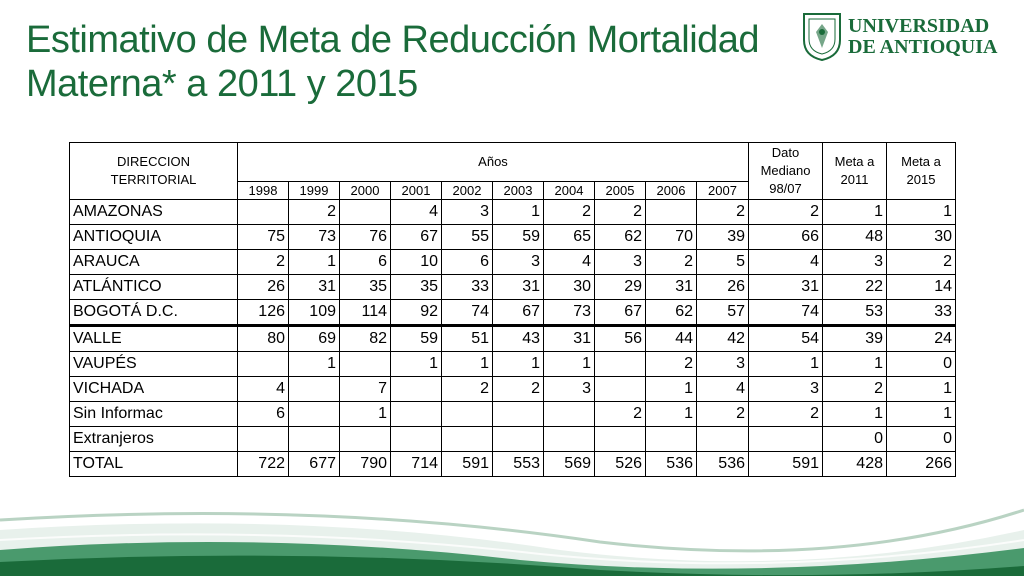  What do you see at coordinates (921, 287) in the screenshot?
I see `row-meta-2015: 14` at bounding box center [921, 287].